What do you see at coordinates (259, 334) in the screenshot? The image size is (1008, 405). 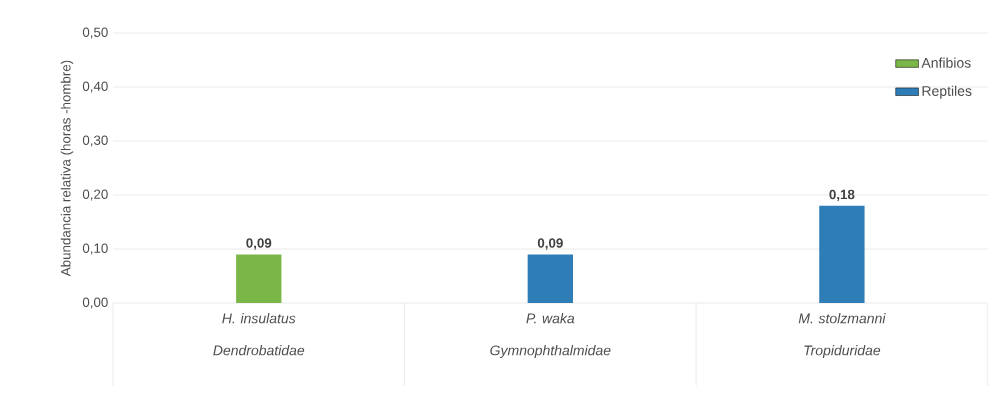 I see `category-label: H. insulatus Dendrobatidae` at bounding box center [259, 334].